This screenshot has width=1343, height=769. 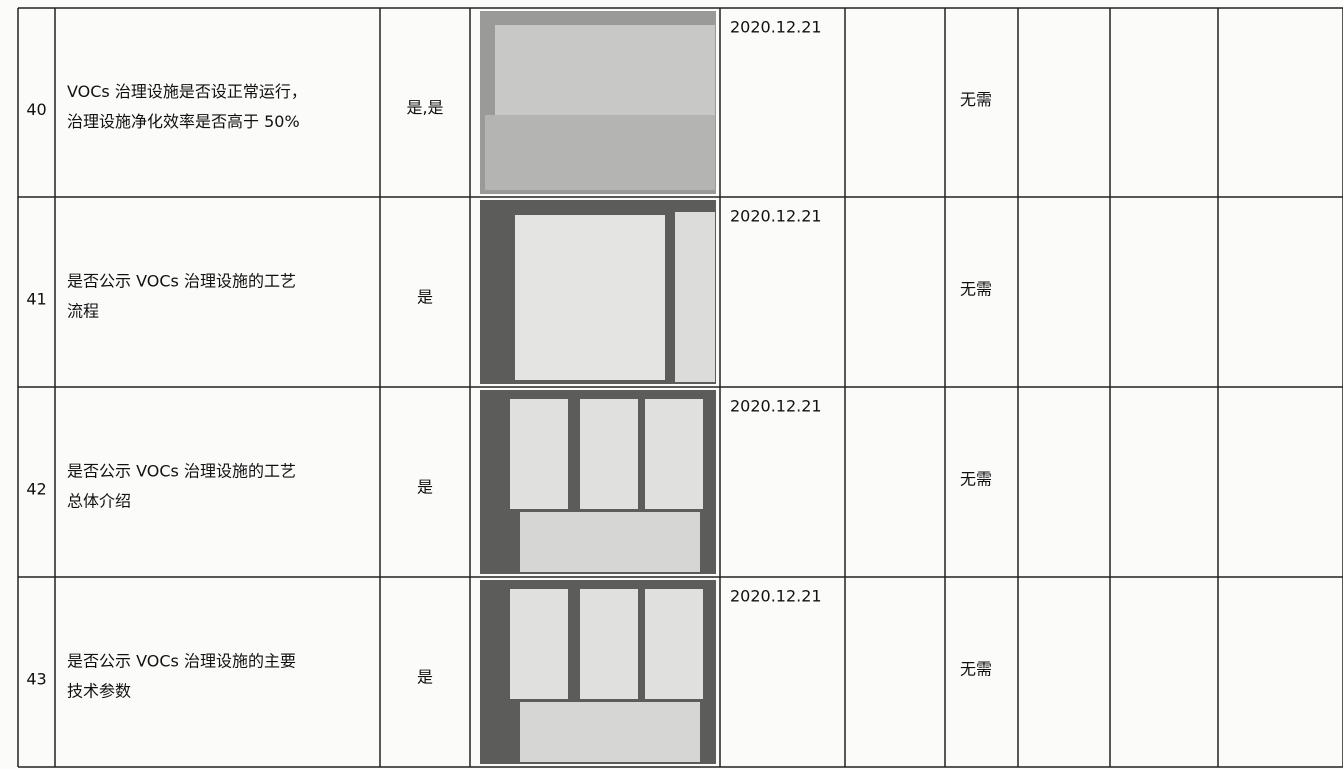 What do you see at coordinates (605, 70) in the screenshot?
I see `photo-building` at bounding box center [605, 70].